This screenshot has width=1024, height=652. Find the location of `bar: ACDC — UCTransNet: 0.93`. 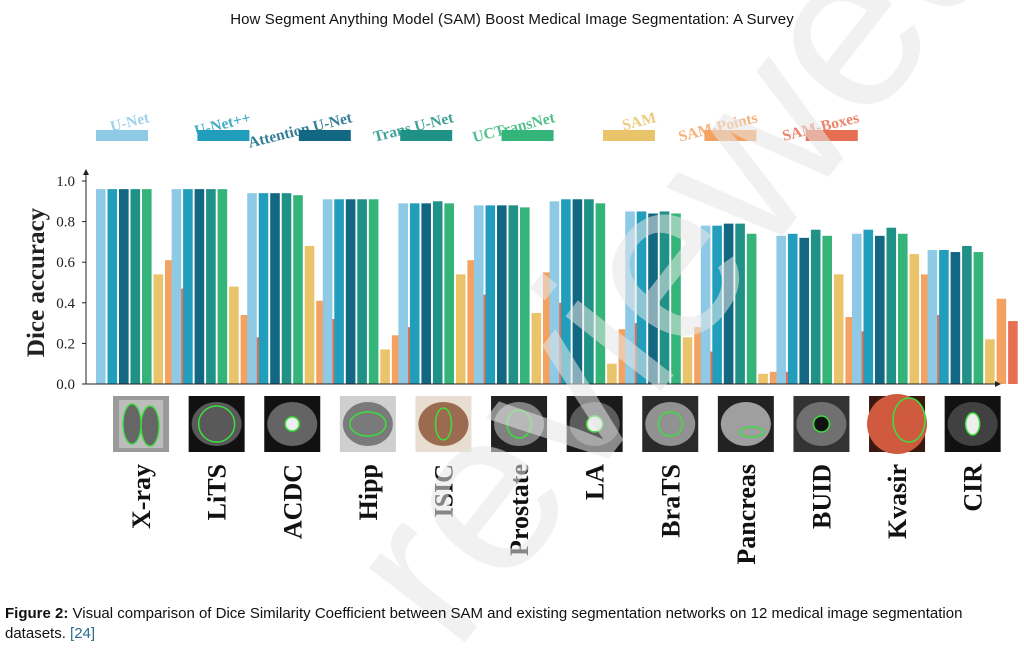

bar: ACDC — UCTransNet: 0.93 is located at coordinates (298, 289).